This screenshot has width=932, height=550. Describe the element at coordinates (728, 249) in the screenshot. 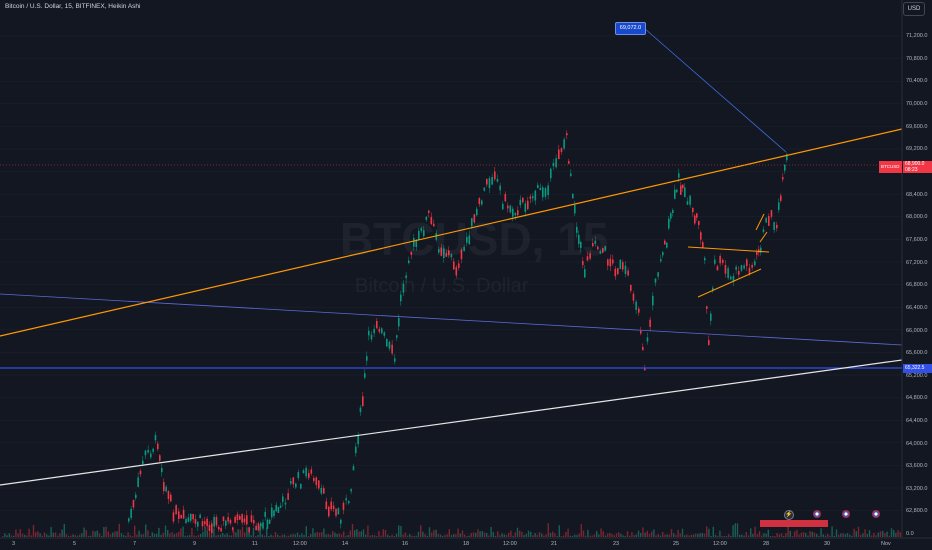

I see `flag-top-line` at that location.